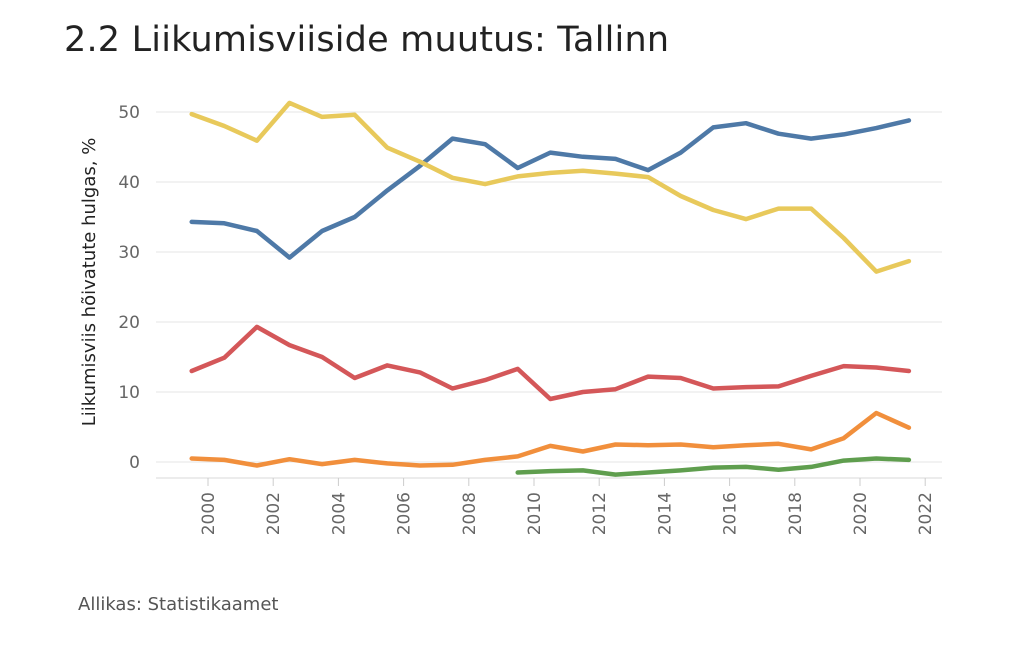 The height and width of the screenshot is (646, 1024). I want to click on x-tick-label: 2016, so click(731, 513).